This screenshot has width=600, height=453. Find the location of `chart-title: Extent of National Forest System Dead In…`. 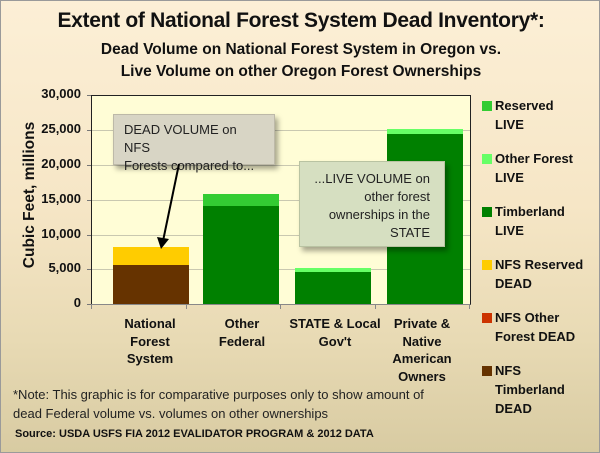

chart-title: Extent of National Forest System Dead In… is located at coordinates (301, 20).